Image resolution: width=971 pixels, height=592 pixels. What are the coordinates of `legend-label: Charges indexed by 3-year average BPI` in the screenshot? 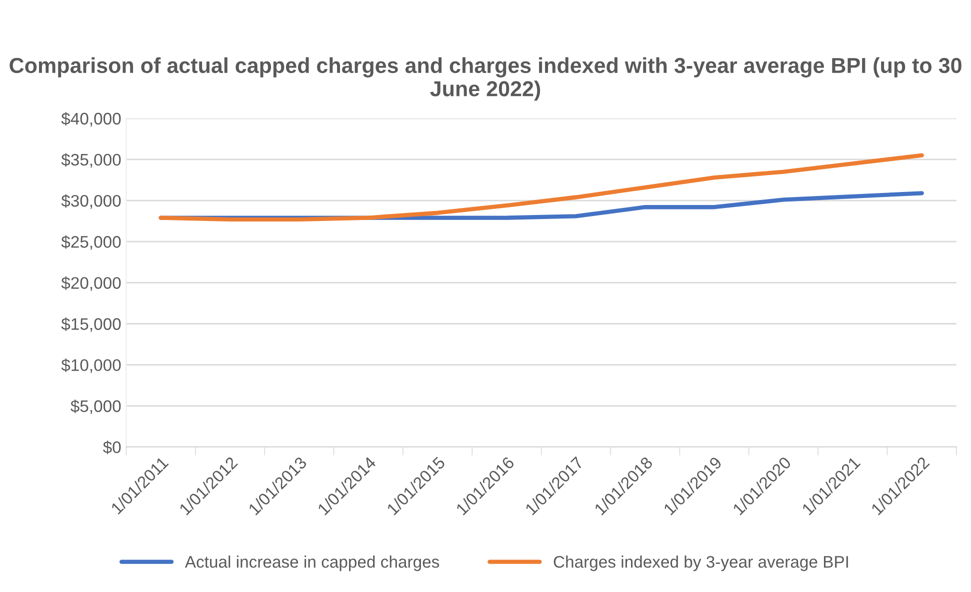 It's located at (701, 564).